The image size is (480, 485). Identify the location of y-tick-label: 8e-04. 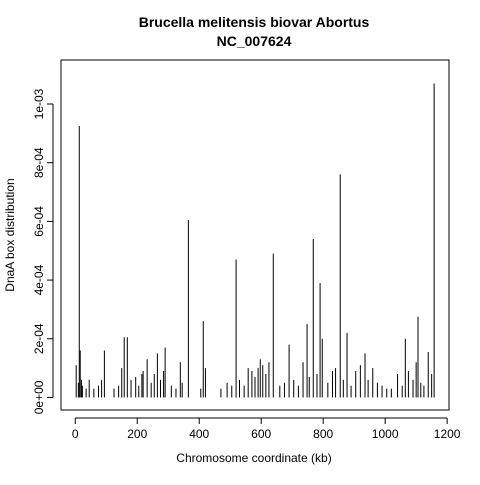
(39, 162).